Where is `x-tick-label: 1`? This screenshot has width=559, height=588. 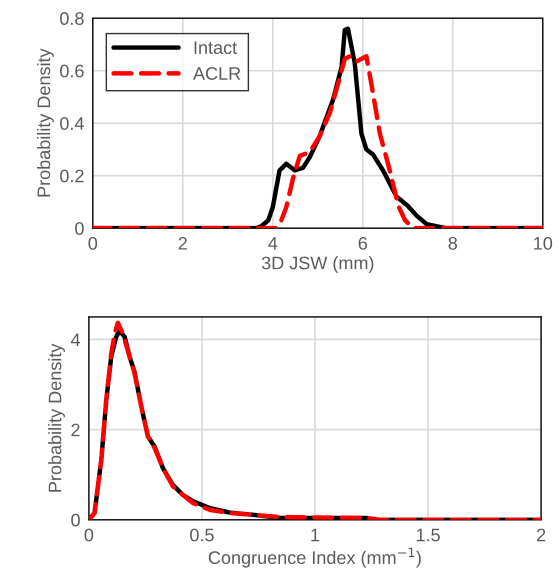
x-tick-label: 1 is located at coordinates (315, 535).